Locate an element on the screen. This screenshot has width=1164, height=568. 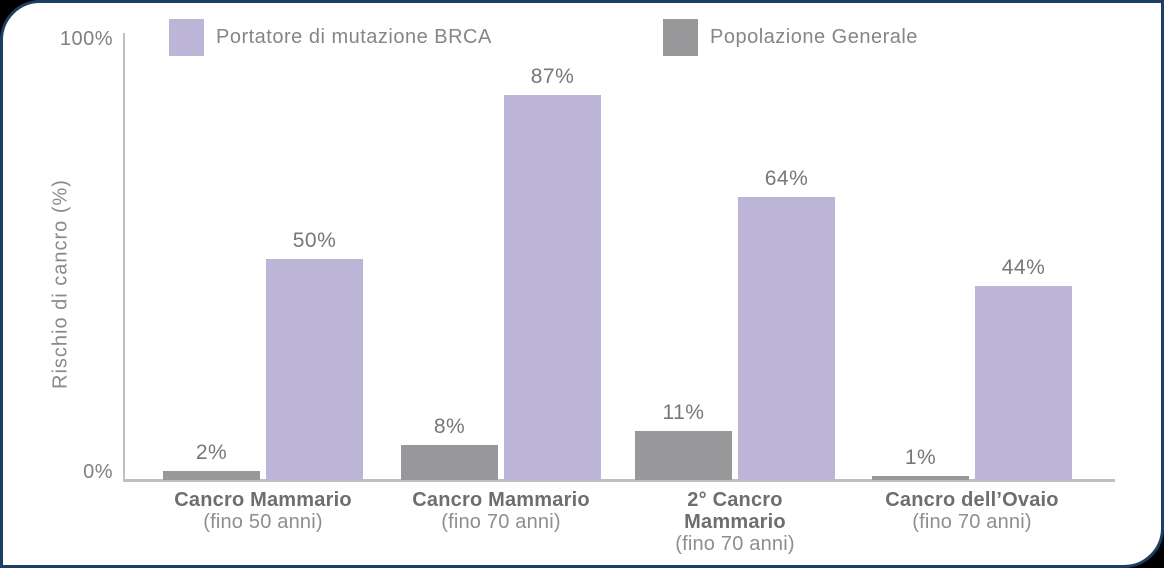
legend-item: Popolazione Generale is located at coordinates (790, 37).